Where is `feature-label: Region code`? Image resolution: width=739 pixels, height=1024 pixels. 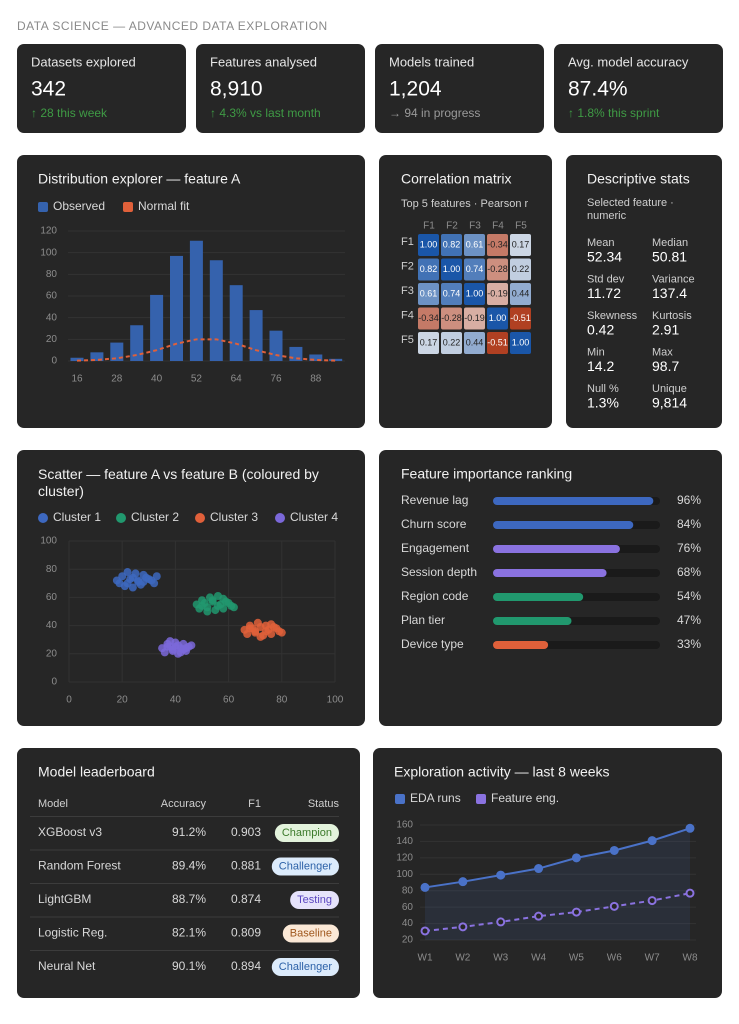 feature-label: Region code is located at coordinates (435, 596).